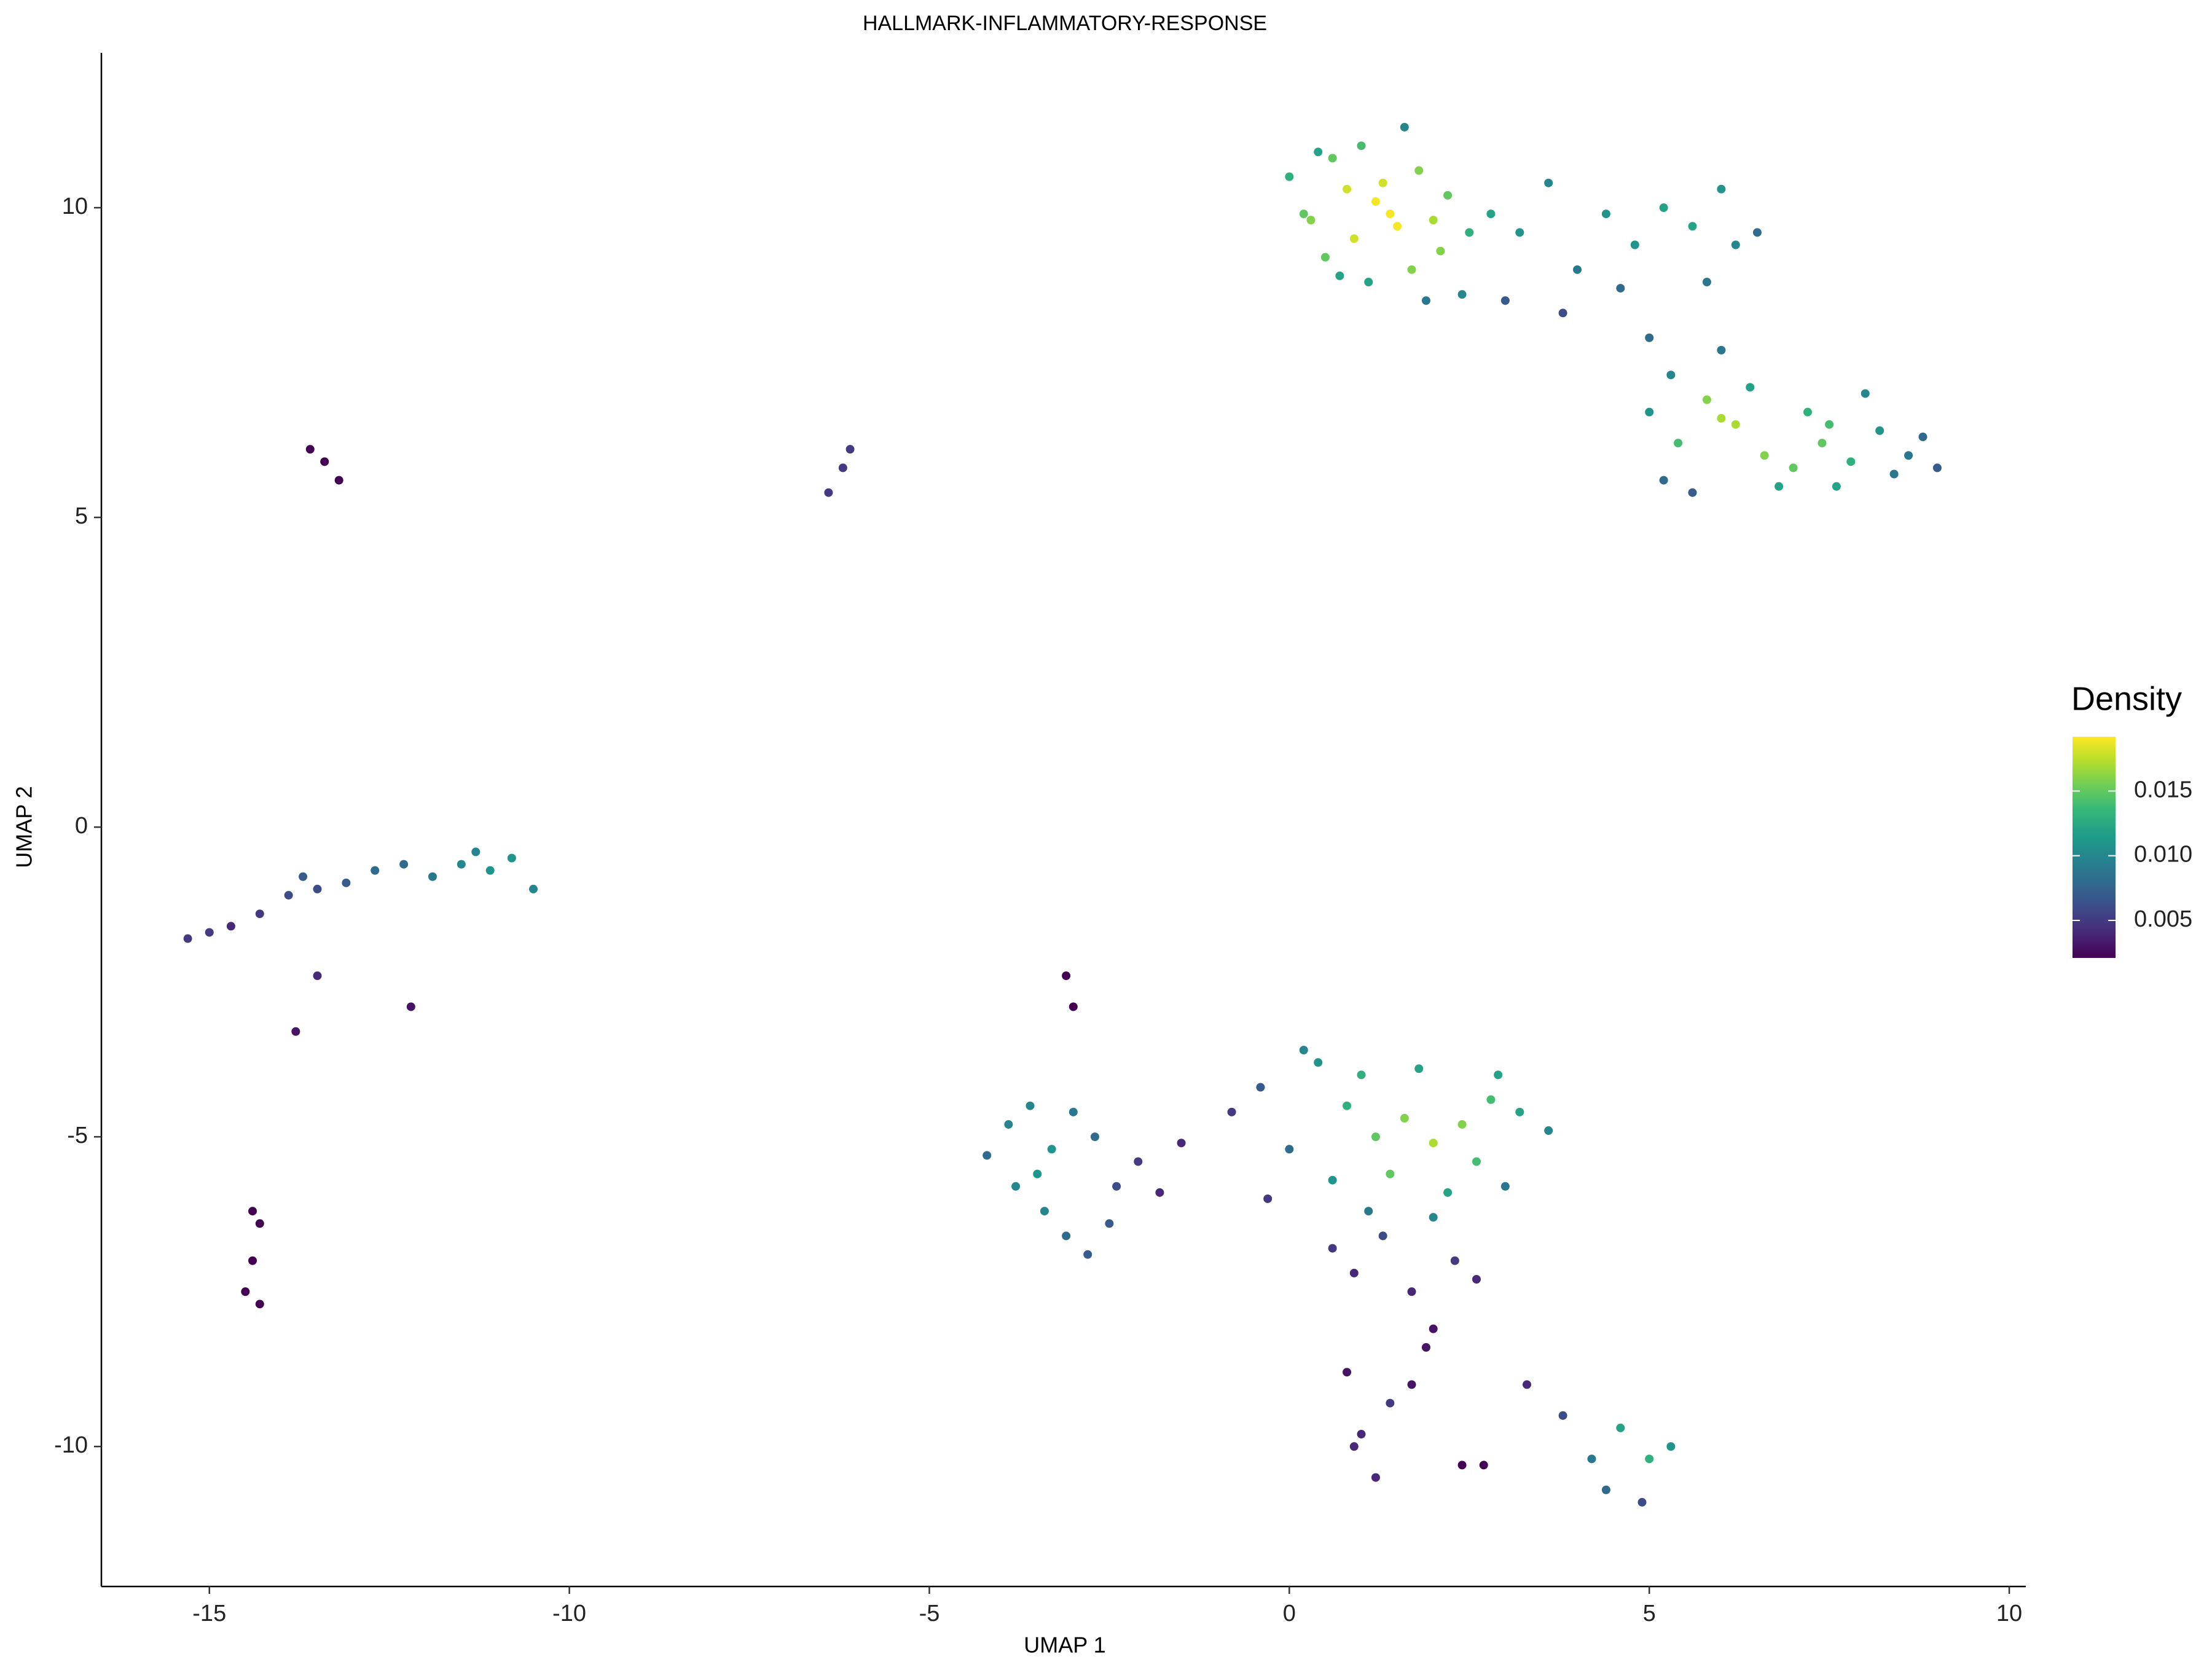 The height and width of the screenshot is (1659, 2212). I want to click on x-tick-label: -15, so click(209, 1613).